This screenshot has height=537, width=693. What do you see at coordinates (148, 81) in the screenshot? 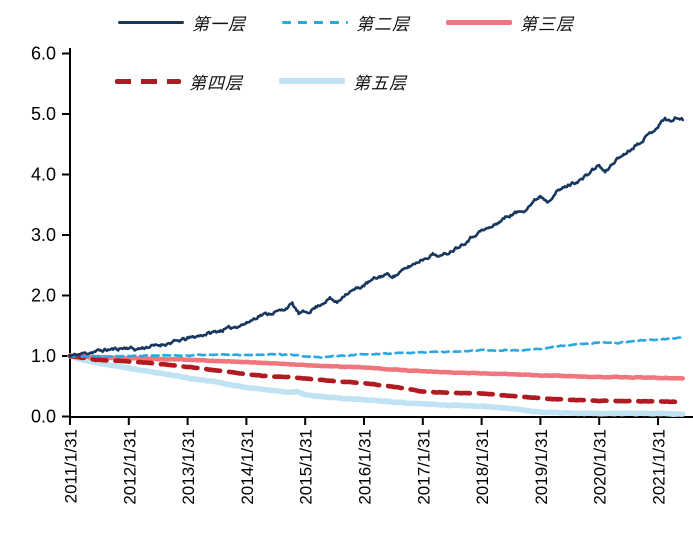
I see `layer4-dashed-line-swatch-icon` at bounding box center [148, 81].